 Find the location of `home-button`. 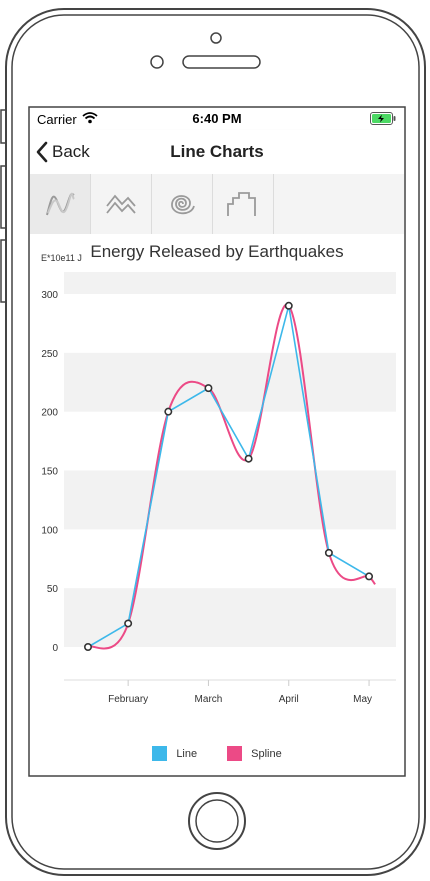

home-button is located at coordinates (217, 821).